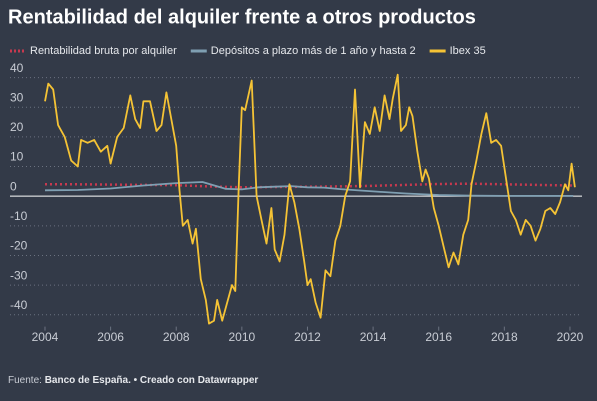 Image resolution: width=597 pixels, height=401 pixels. Describe the element at coordinates (17, 157) in the screenshot. I see `y-tick-label: 10` at that location.